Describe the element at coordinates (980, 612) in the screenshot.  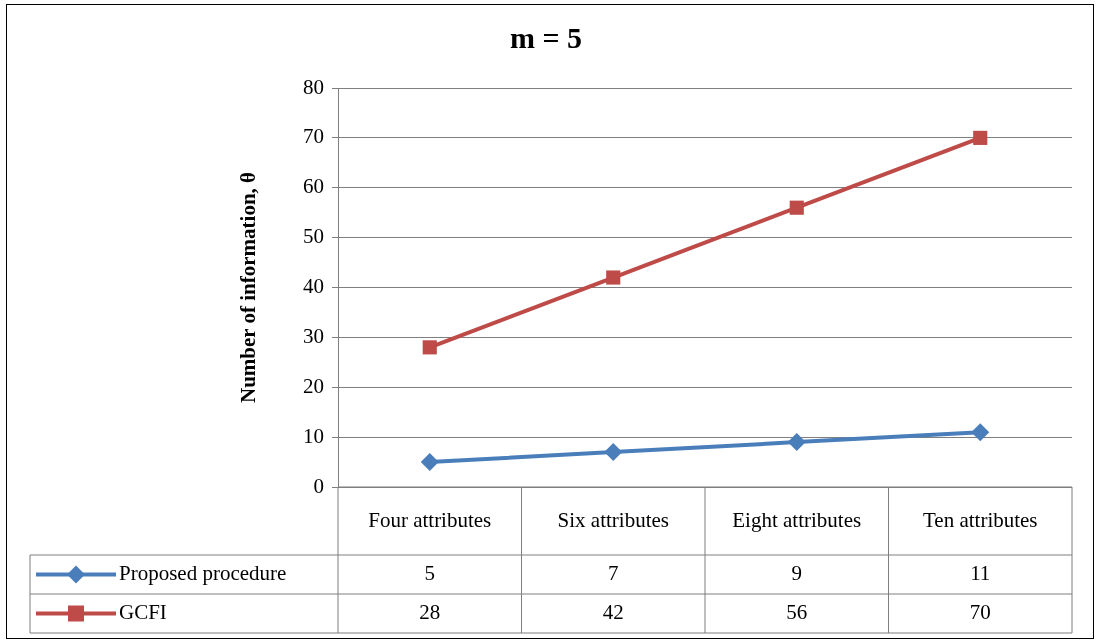
I see `data-label: 70` at that location.